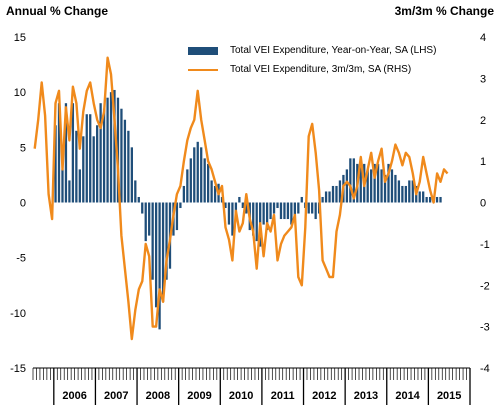 This screenshot has height=419, width=500. Describe the element at coordinates (74, 396) in the screenshot. I see `year-label: 2006` at that location.